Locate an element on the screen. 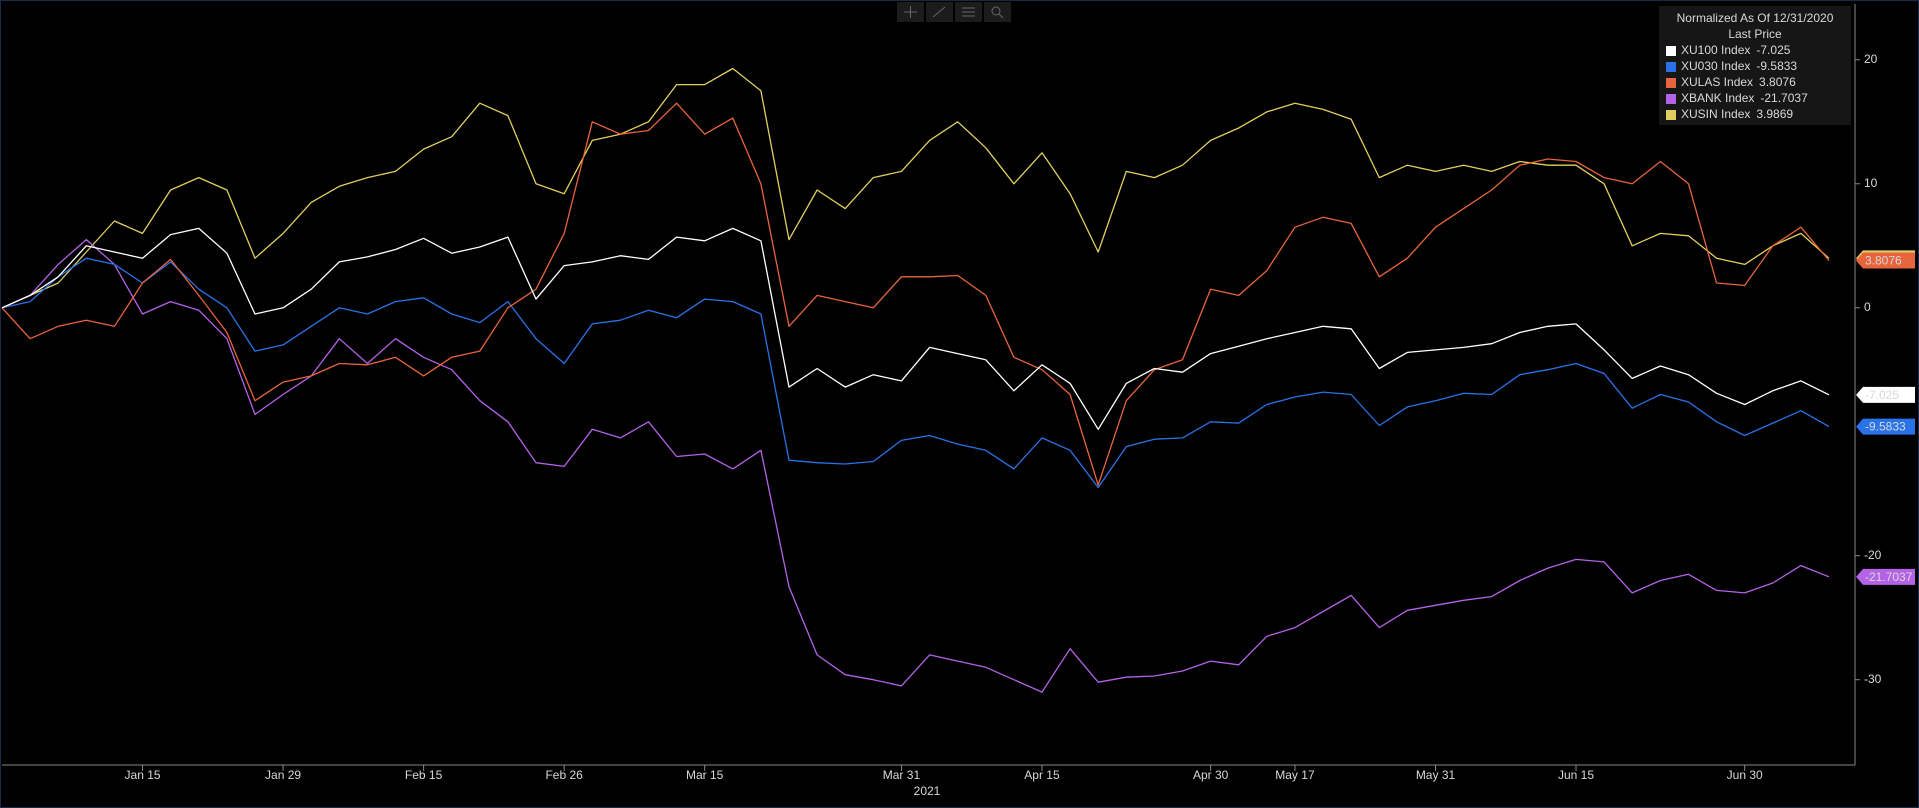 This screenshot has width=1919, height=808. legend-box is located at coordinates (1755, 65).